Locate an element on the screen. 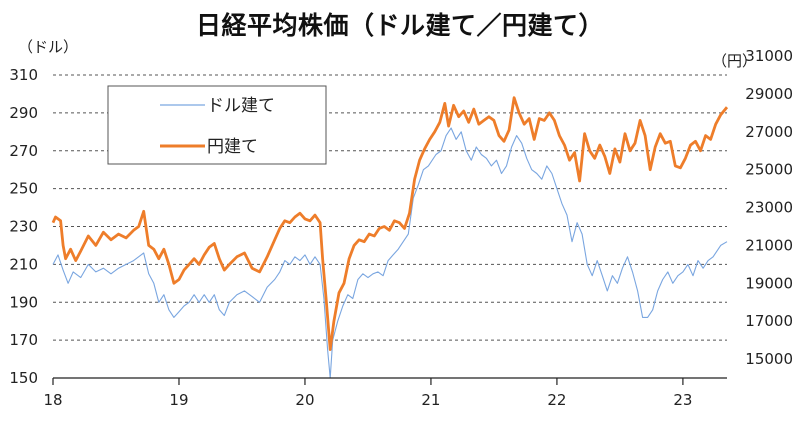  right-axis-unit: （円） is located at coordinates (734, 61).